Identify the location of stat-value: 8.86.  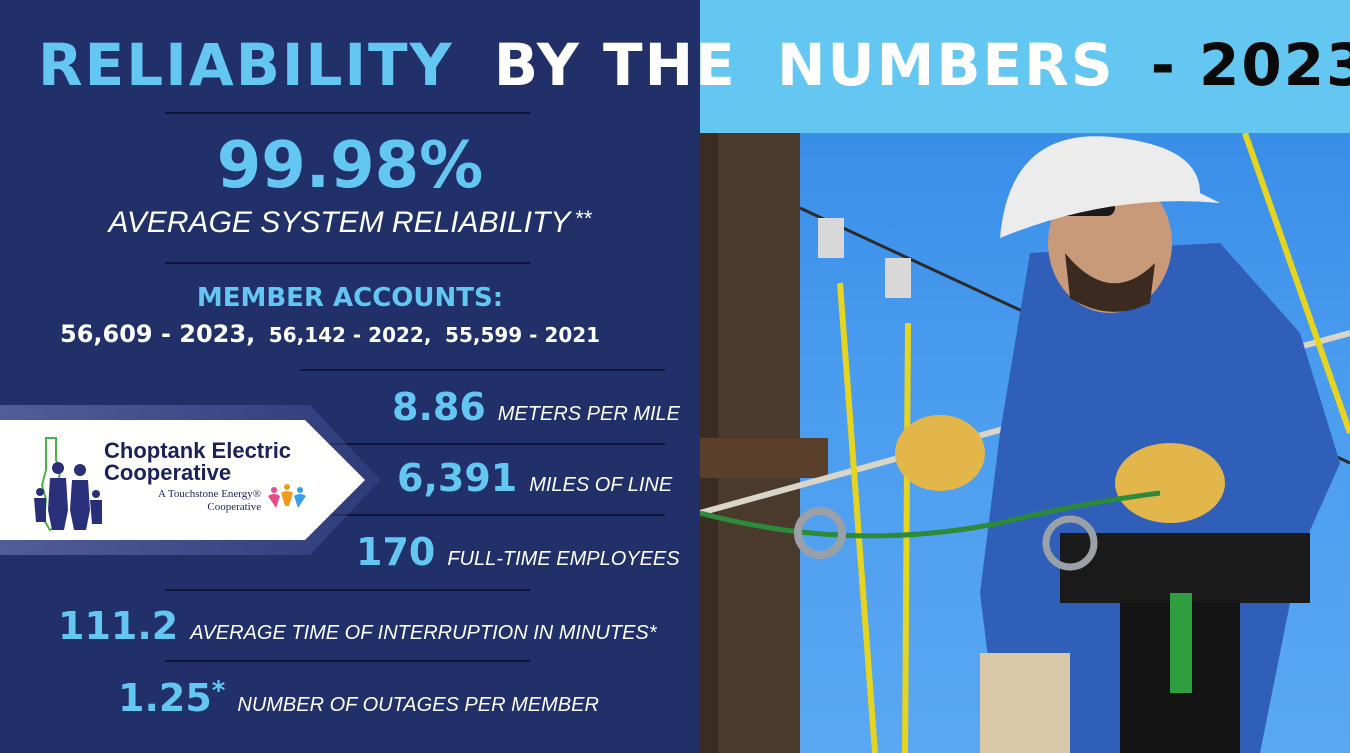
(439, 407).